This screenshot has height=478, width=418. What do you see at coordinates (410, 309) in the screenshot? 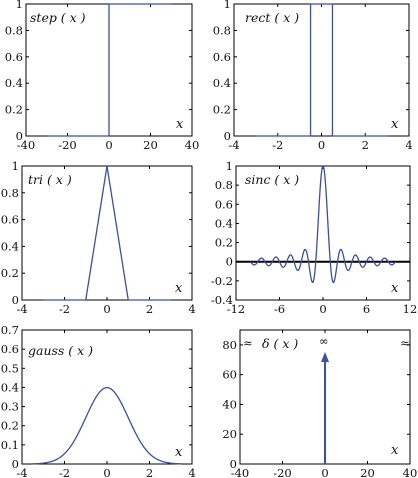
I see `sinc-xtick-label: 12` at bounding box center [410, 309].